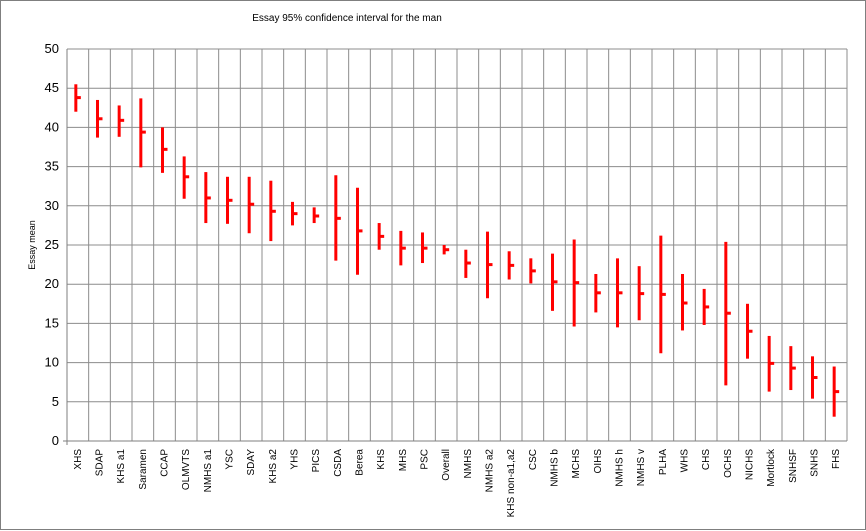 The width and height of the screenshot is (866, 531). What do you see at coordinates (52, 126) in the screenshot?
I see `y-tick-label: 40` at bounding box center [52, 126].